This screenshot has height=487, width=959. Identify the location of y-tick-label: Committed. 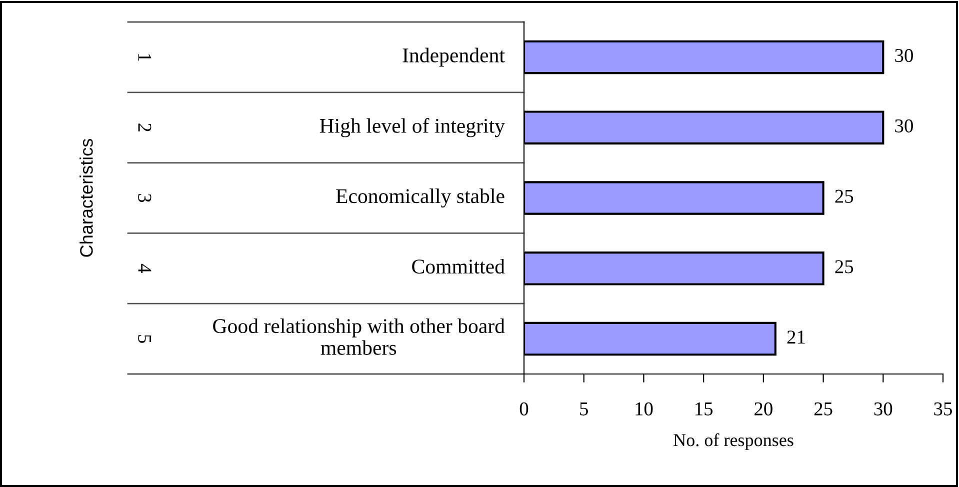
(458, 266).